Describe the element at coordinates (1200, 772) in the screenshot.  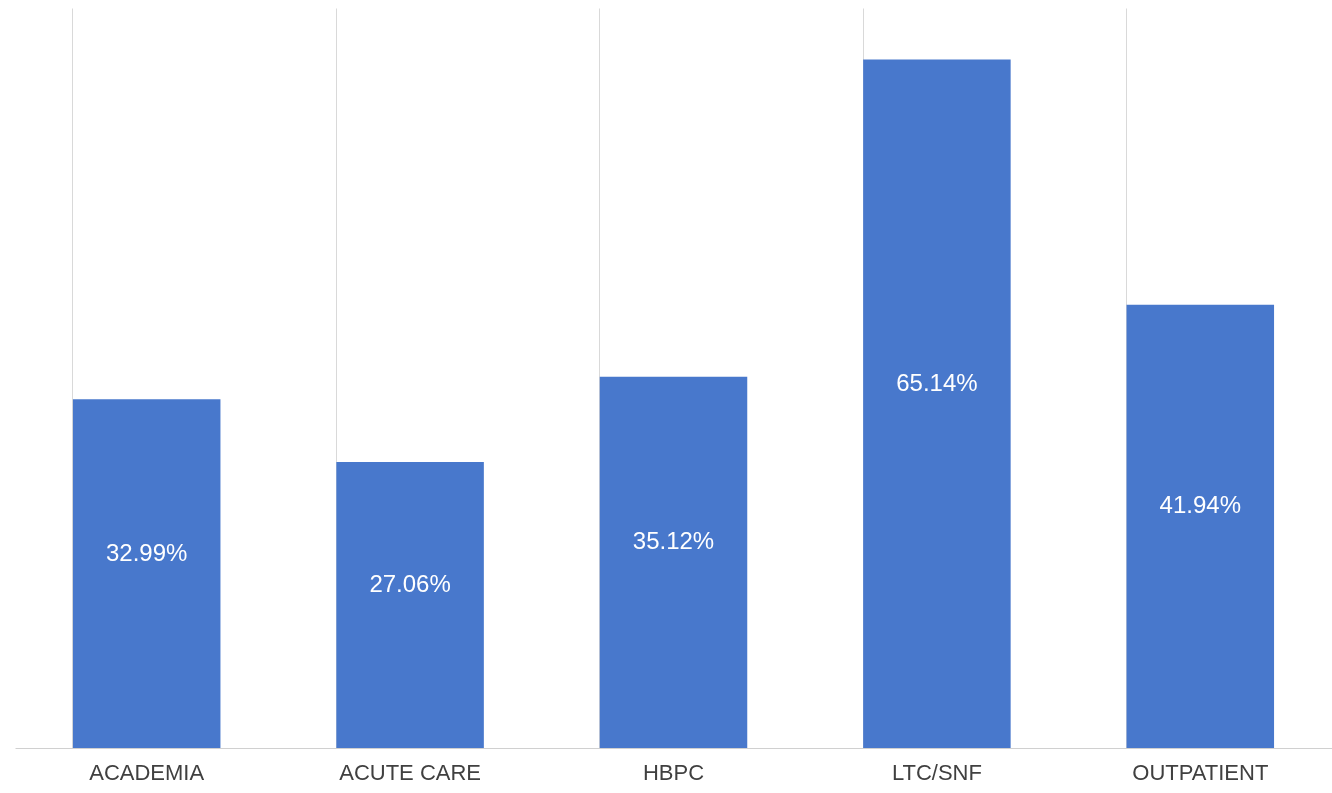
I see `x-tick-label: OUTPATIENT` at that location.